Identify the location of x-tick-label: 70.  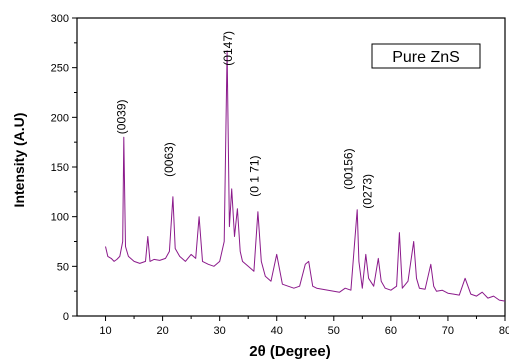
(448, 331).